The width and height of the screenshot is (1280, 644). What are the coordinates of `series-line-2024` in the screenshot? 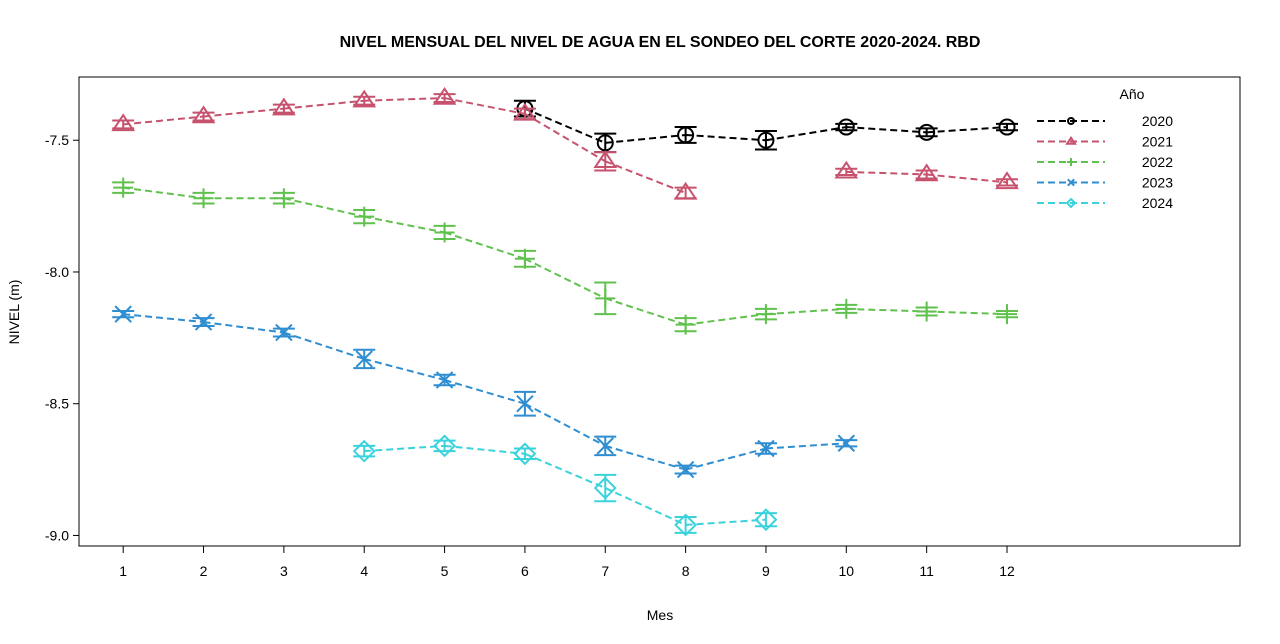 It's located at (565, 485).